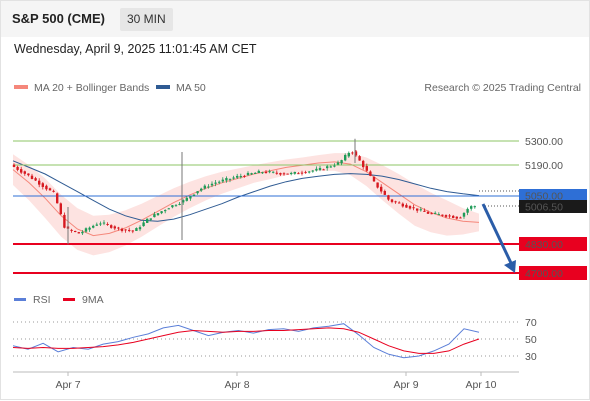  What do you see at coordinates (135, 49) in the screenshot?
I see `timestamp: Wednesday, April 9, 2025 11:01:45 AM CET` at bounding box center [135, 49].